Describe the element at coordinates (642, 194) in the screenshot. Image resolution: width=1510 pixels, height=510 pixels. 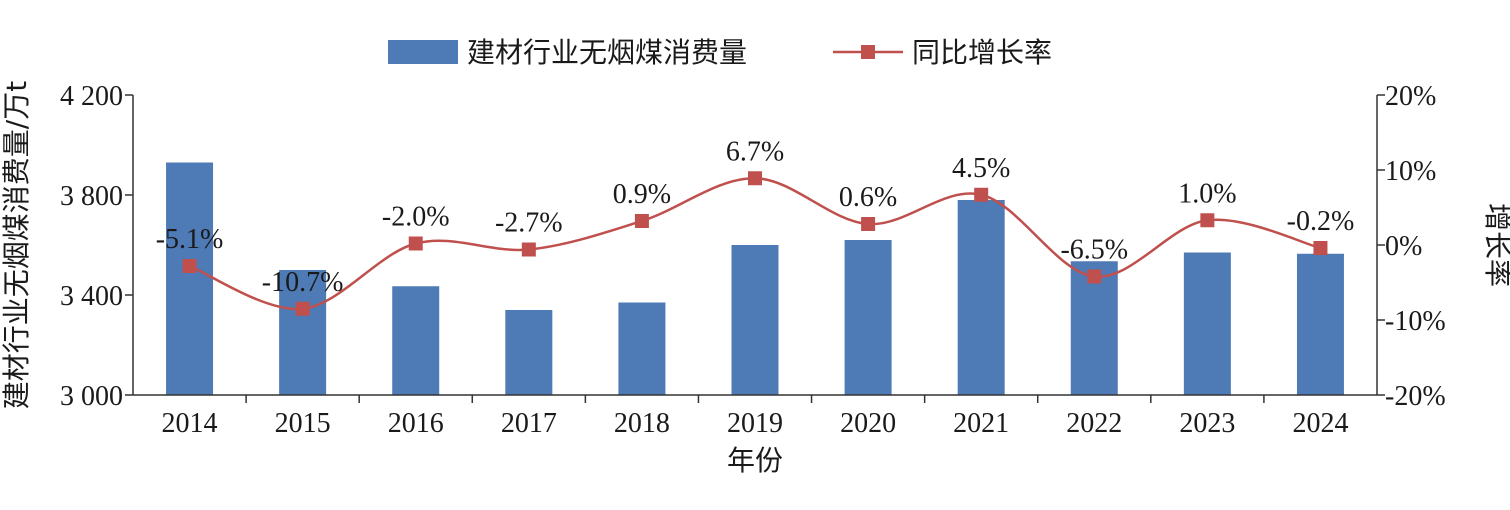
I see `growth-rate-data-label: 0.9%` at that location.